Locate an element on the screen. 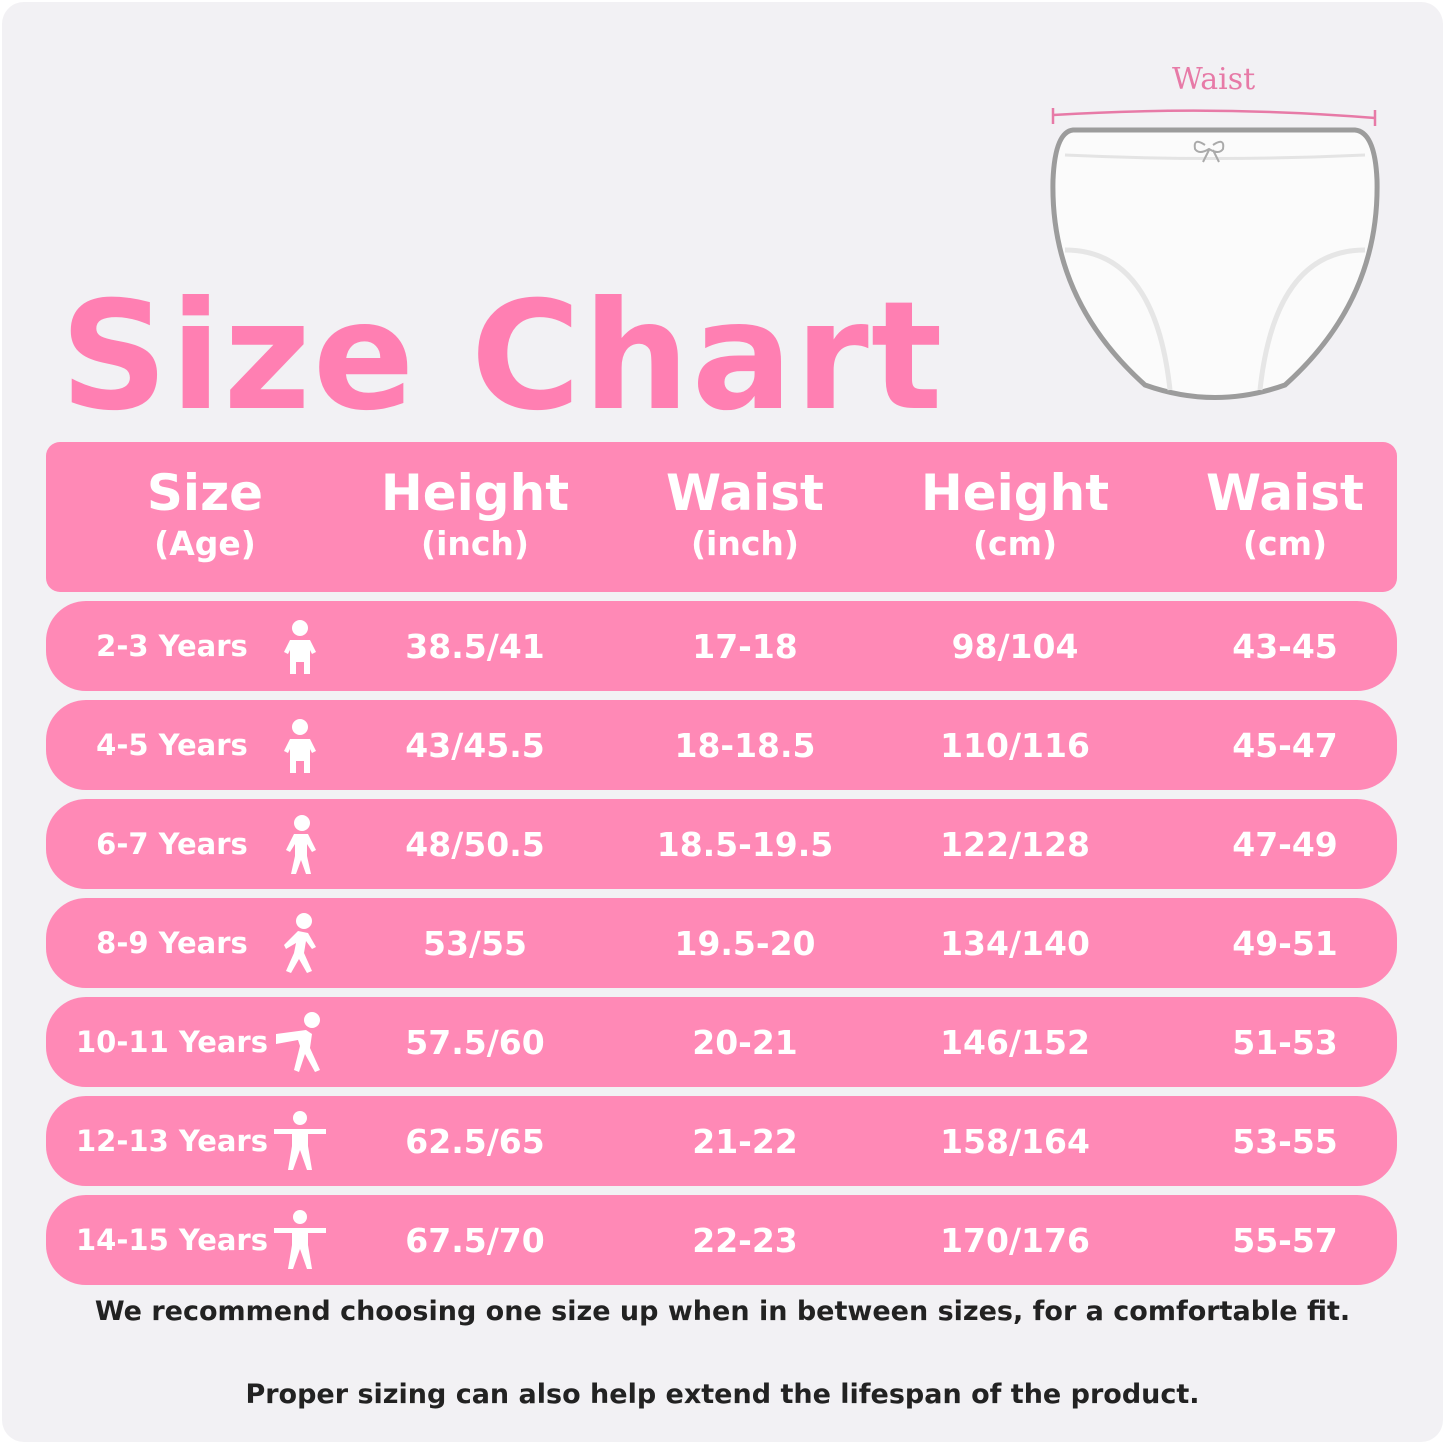 This screenshot has height=1444, width=1445. header-size: Size (Age) is located at coordinates (205, 513).